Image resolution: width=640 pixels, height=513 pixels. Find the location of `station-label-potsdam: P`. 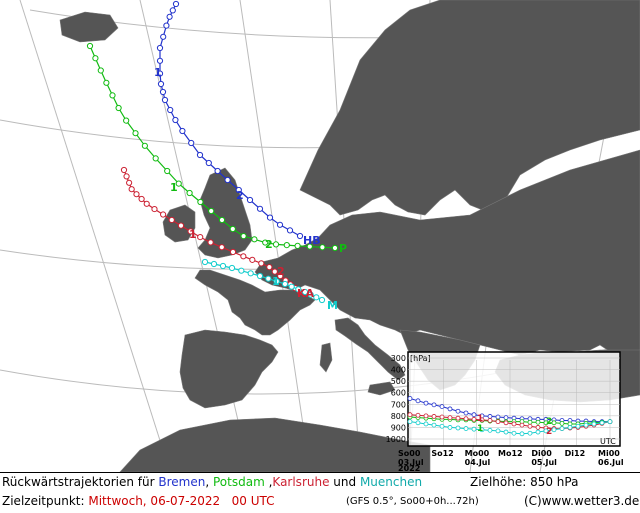

station-label-potsdam: P is located at coordinates (343, 248).